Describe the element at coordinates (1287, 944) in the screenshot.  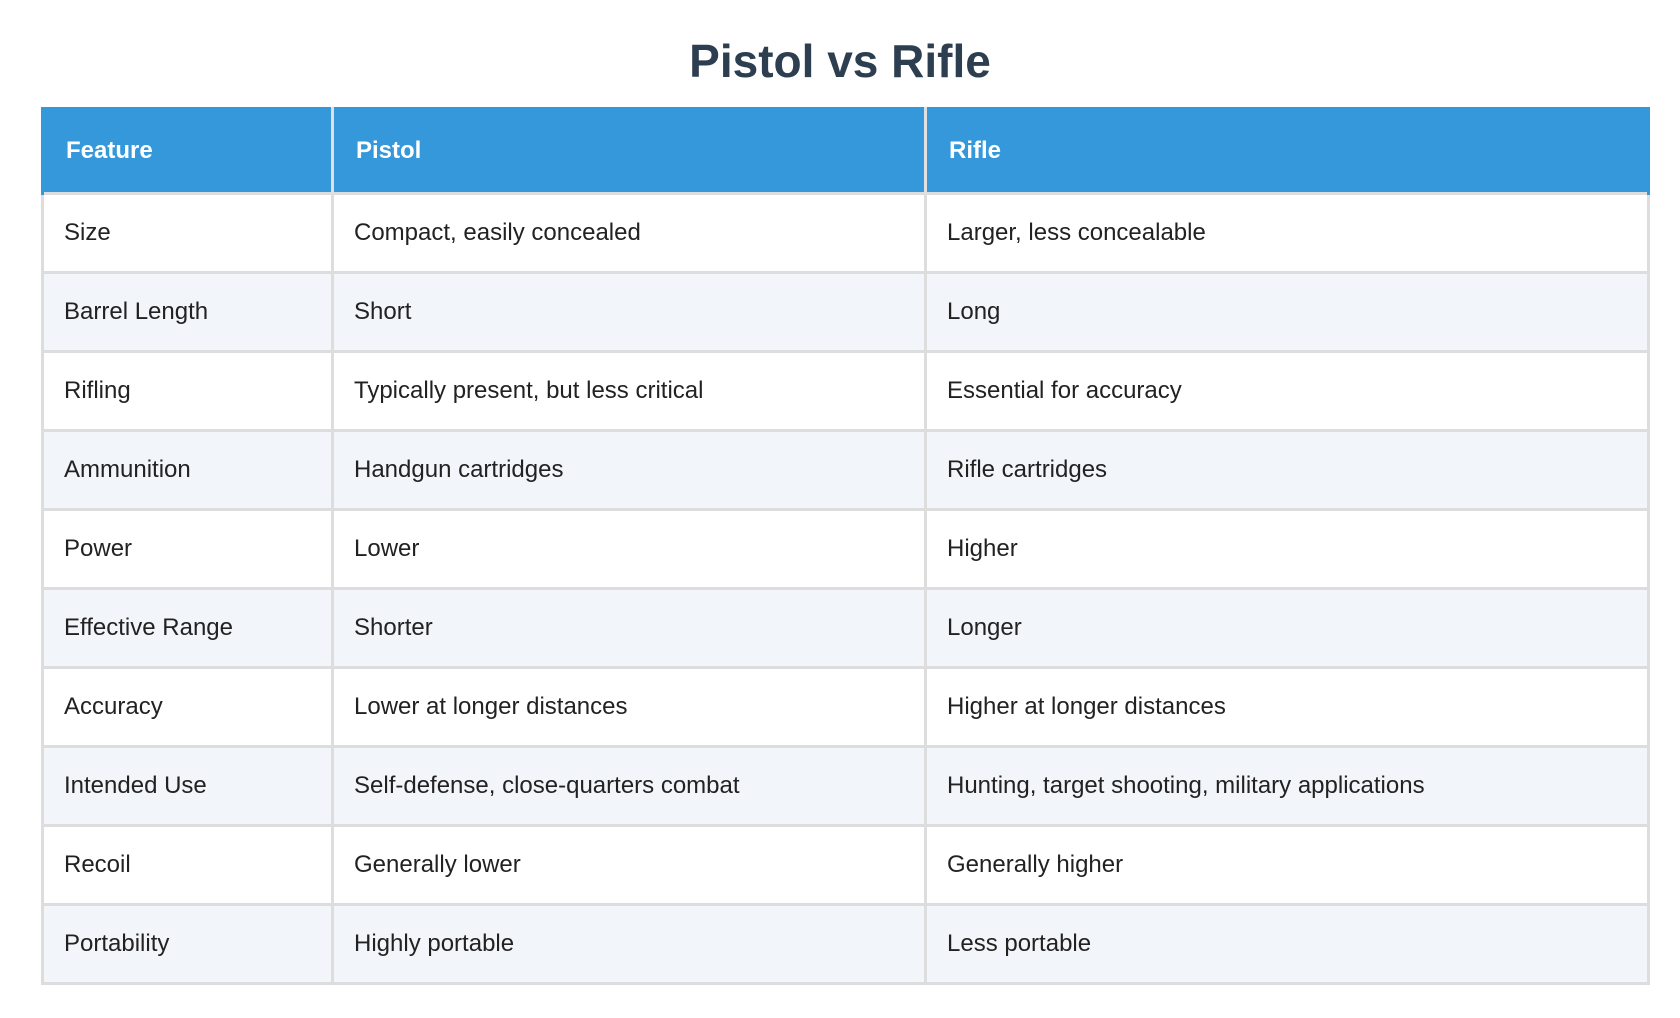
I see `rifle-cell: Less portable` at that location.